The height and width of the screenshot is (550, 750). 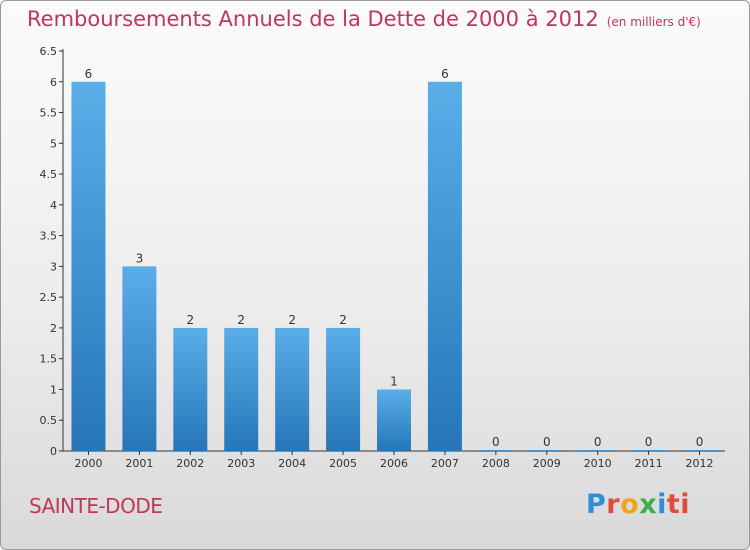 What do you see at coordinates (53, 328) in the screenshot?
I see `y-tick-label: 2` at bounding box center [53, 328].